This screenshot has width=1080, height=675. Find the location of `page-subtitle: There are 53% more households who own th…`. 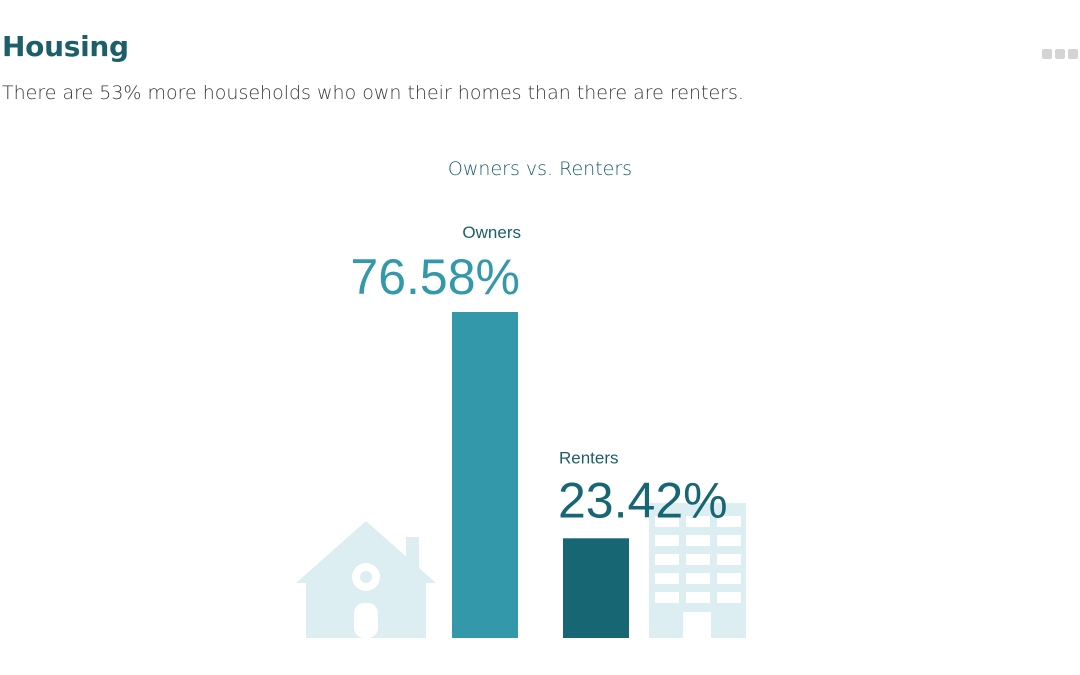

page-subtitle: There are 53% more households who own th… is located at coordinates (373, 93).